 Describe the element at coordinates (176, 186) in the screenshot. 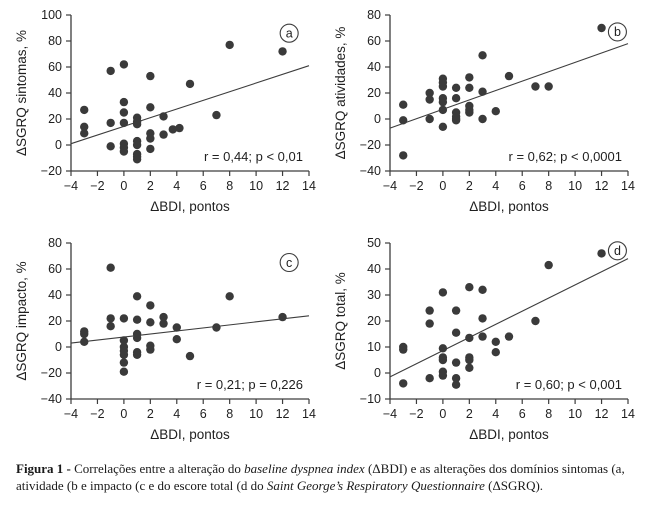

I see `x-tick-label: 4` at that location.